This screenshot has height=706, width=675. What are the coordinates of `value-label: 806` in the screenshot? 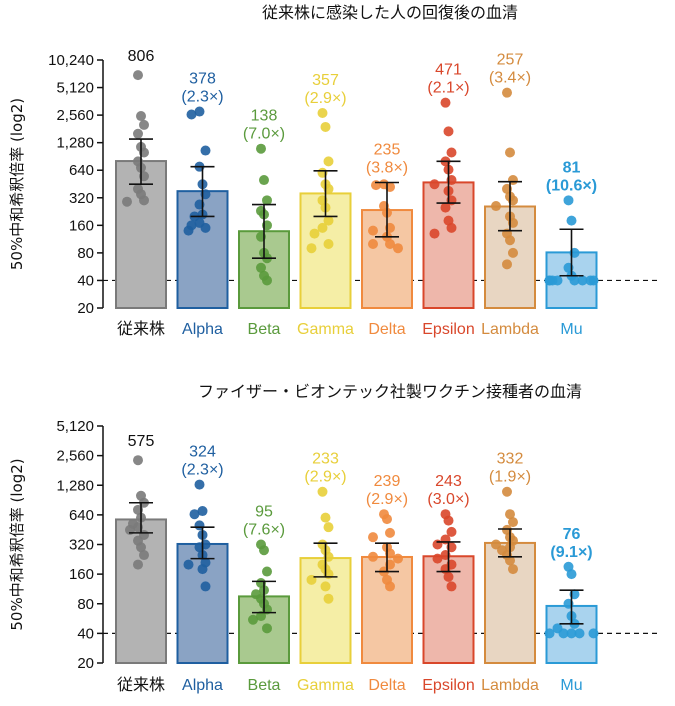 It's located at (141, 56).